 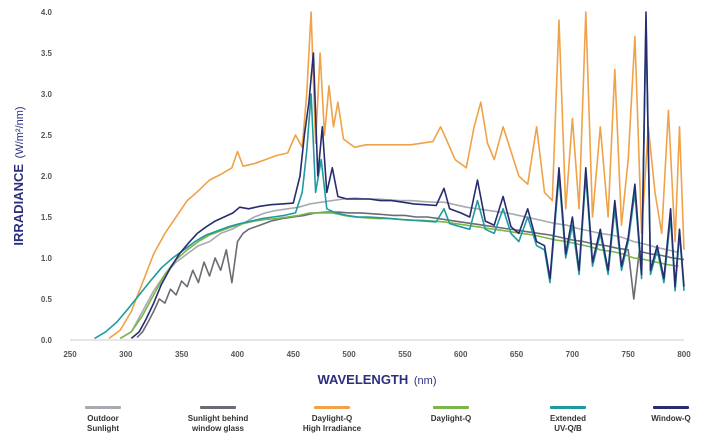 I want to click on x-tick-label: 300, so click(x=126, y=354).